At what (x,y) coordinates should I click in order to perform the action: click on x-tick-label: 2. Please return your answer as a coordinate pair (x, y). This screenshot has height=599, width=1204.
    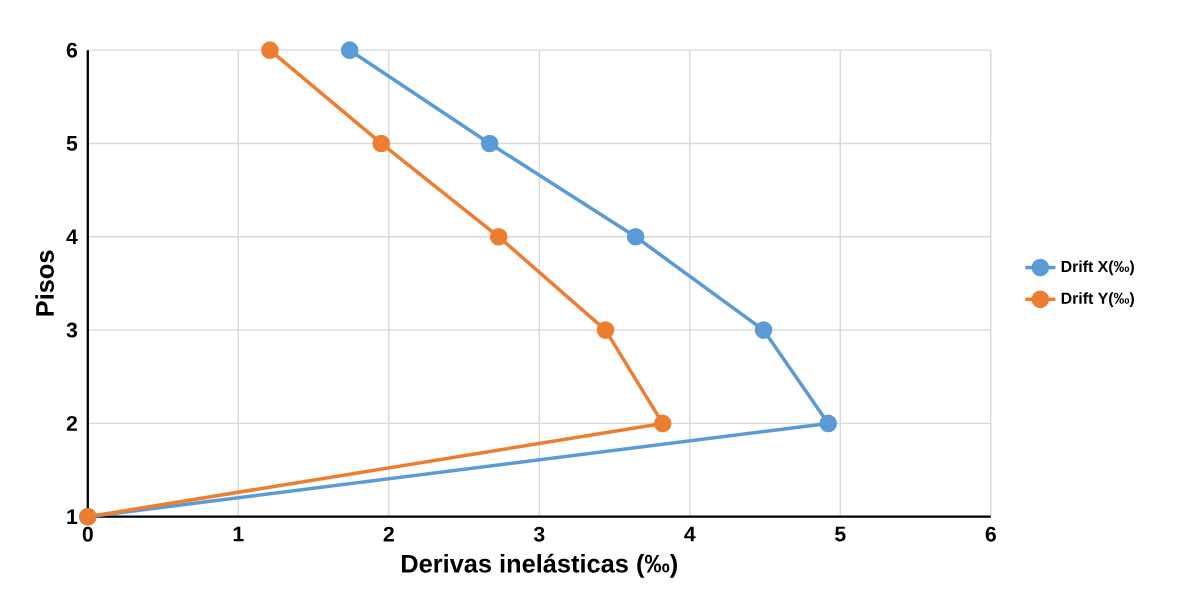
    Looking at the image, I should click on (388, 534).